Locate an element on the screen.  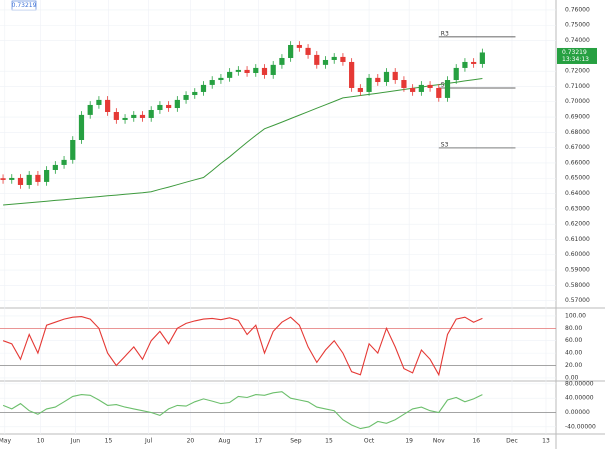
last-price-tag is located at coordinates (577, 55).